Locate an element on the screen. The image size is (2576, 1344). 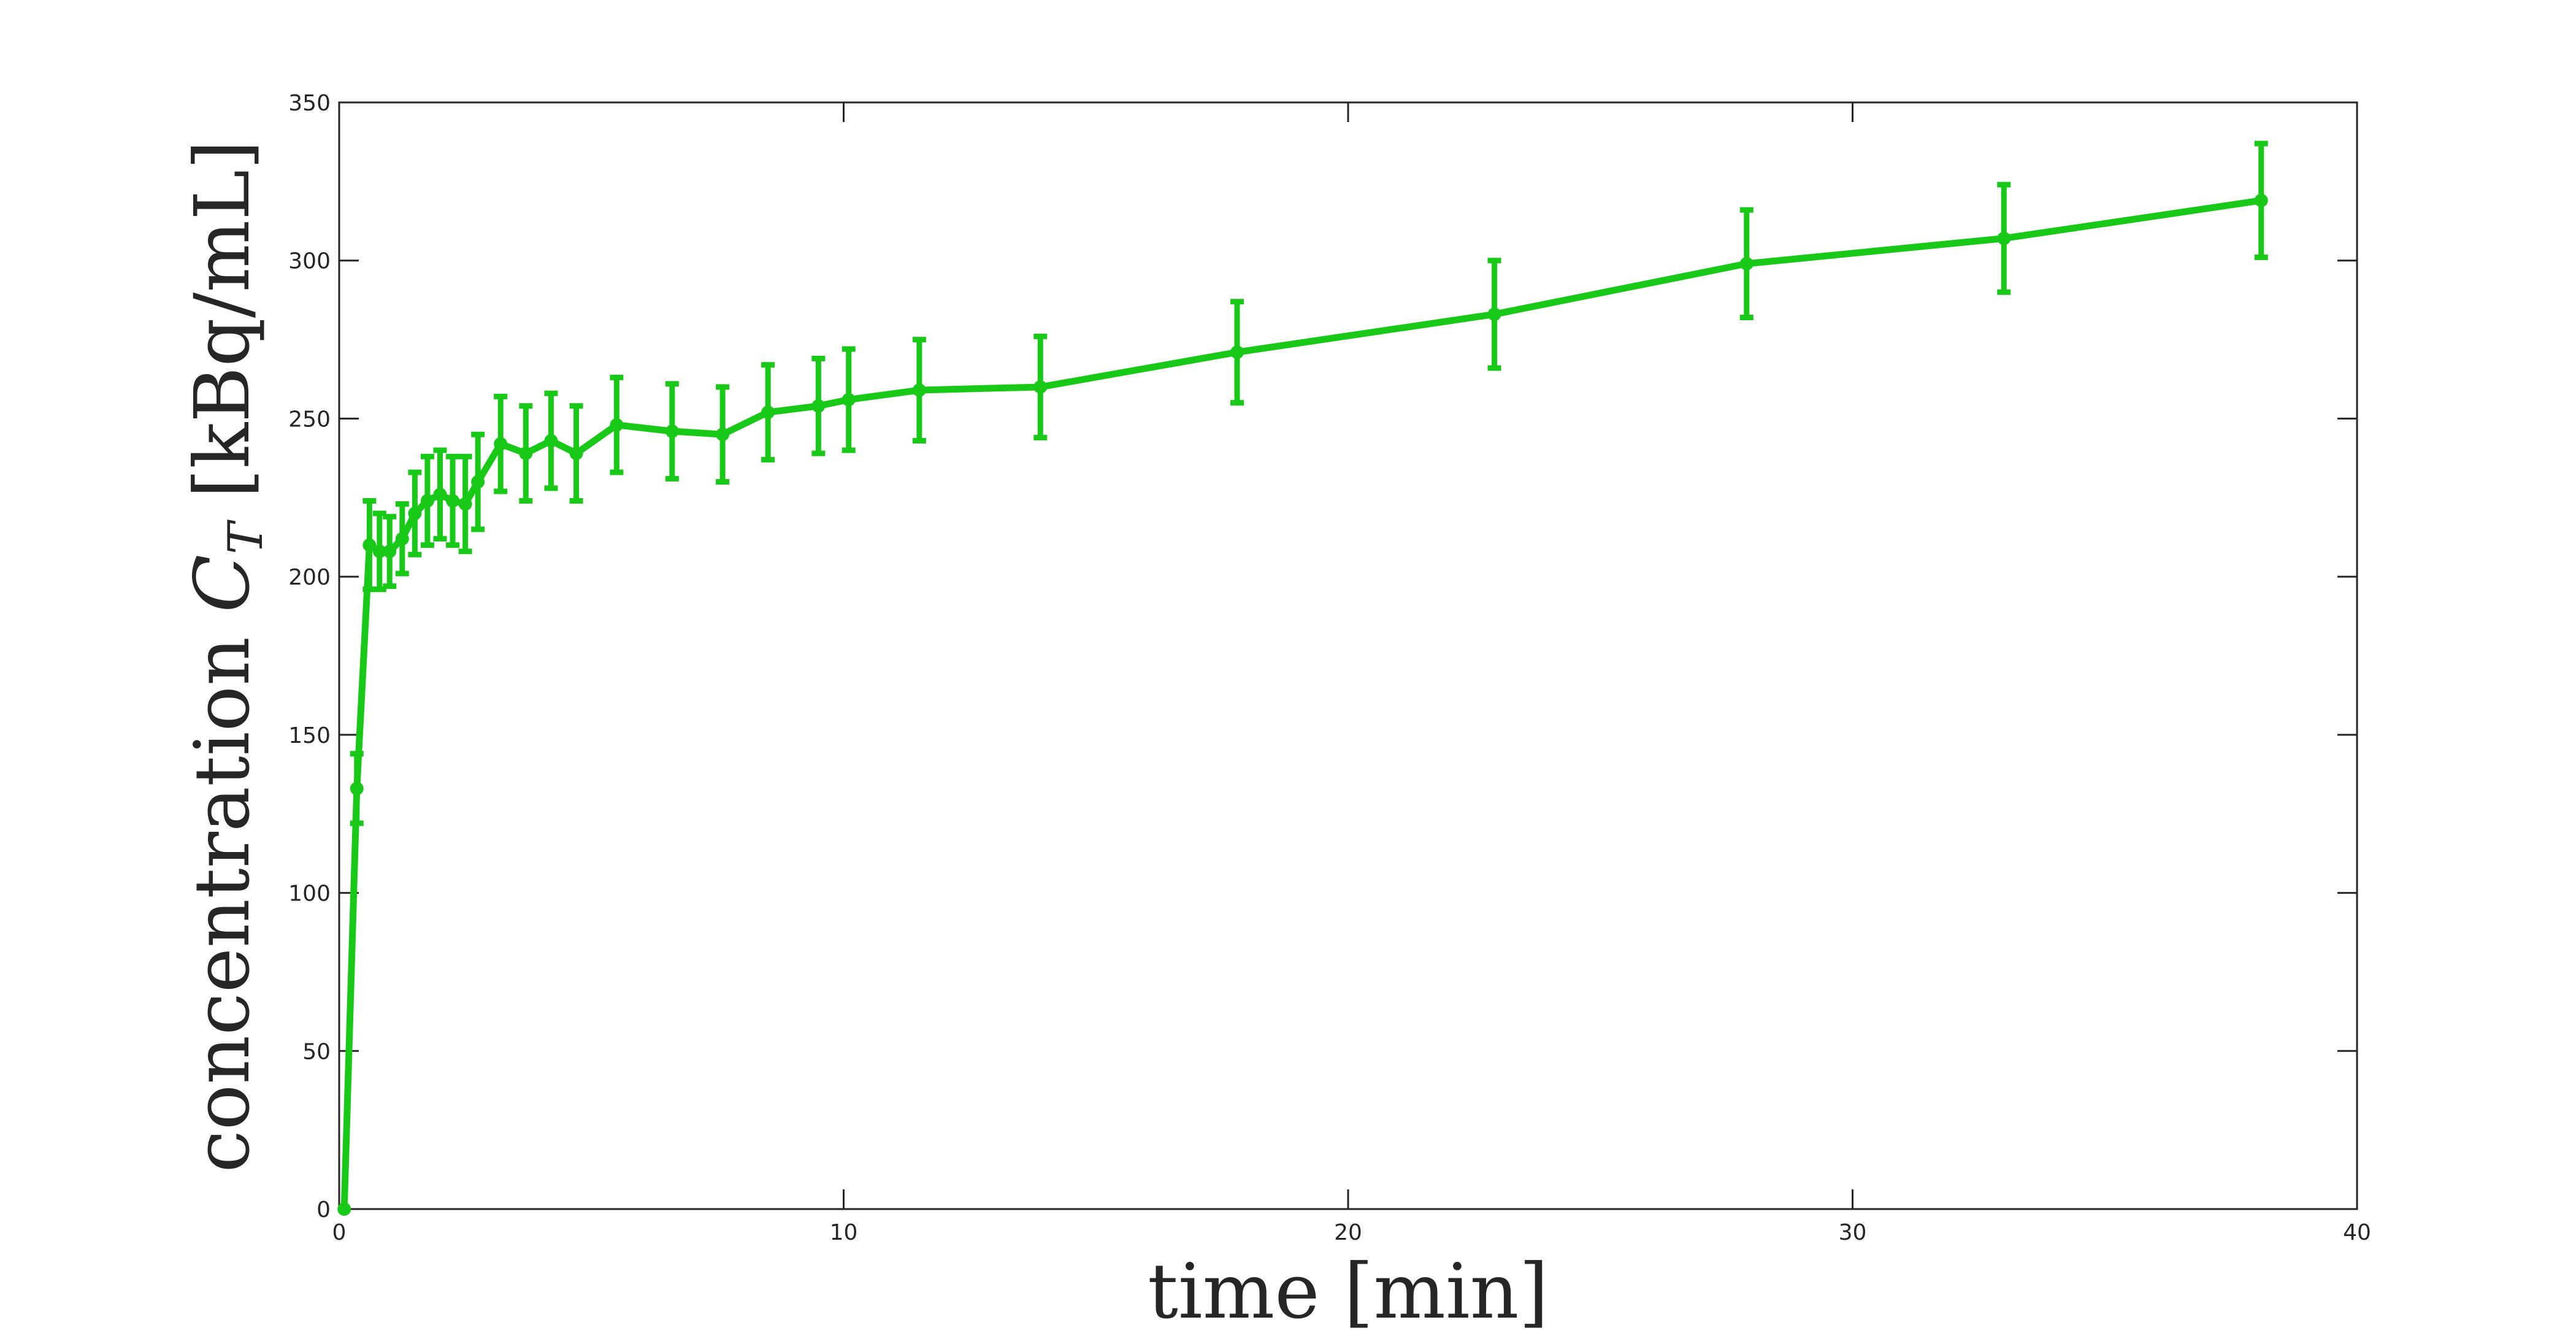
y-tick-label: 50 is located at coordinates (316, 1051).